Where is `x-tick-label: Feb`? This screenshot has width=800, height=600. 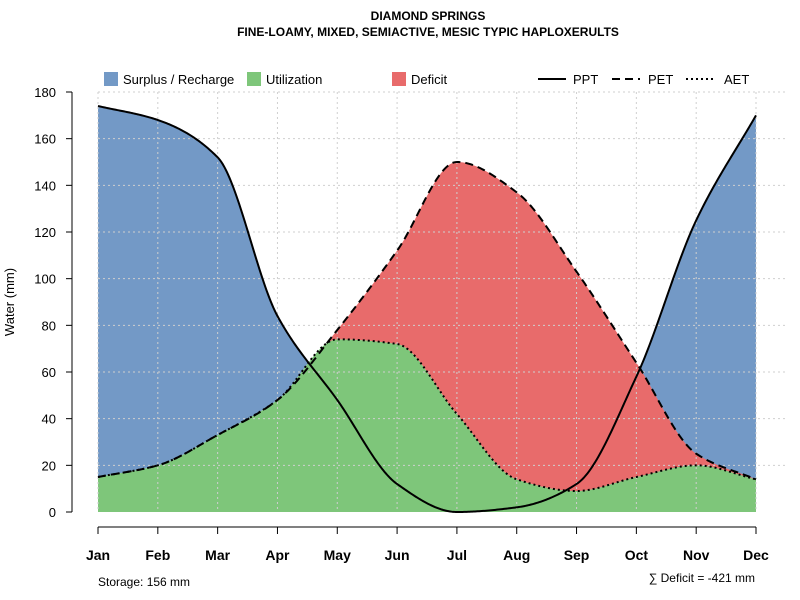 x-tick-label: Feb is located at coordinates (157, 555).